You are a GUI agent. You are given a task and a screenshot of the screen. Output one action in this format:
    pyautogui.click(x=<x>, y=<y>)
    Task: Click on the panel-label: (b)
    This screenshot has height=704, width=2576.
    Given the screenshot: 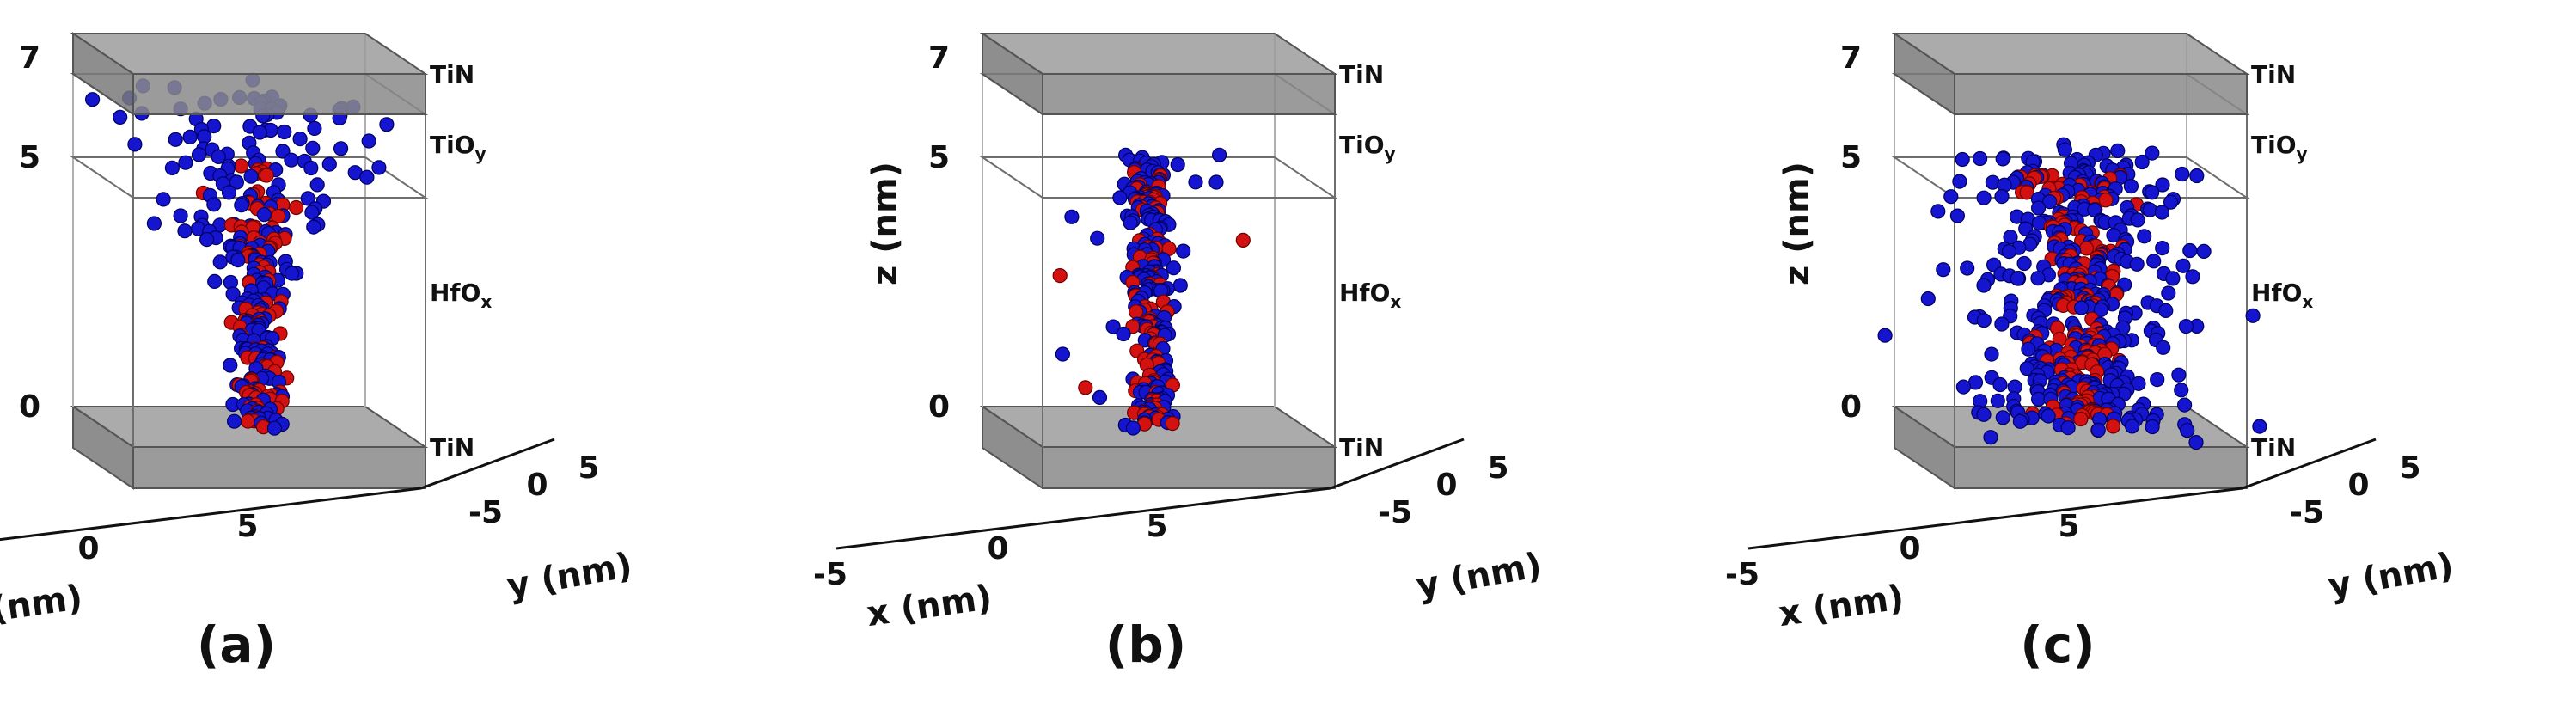 What is the action you would take?
    pyautogui.click(x=1146, y=644)
    